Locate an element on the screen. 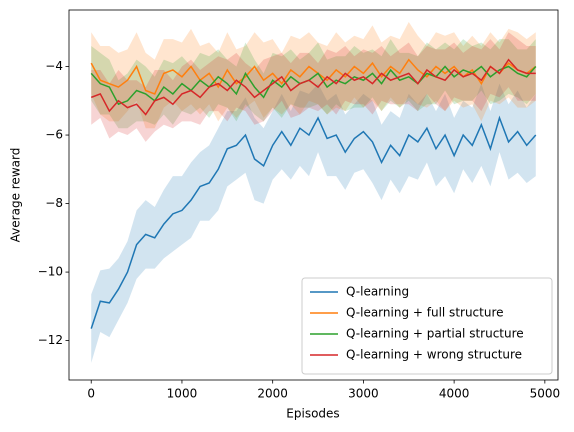 This screenshot has height=432, width=574. legend-label: Q-learning + partial structure is located at coordinates (435, 334).